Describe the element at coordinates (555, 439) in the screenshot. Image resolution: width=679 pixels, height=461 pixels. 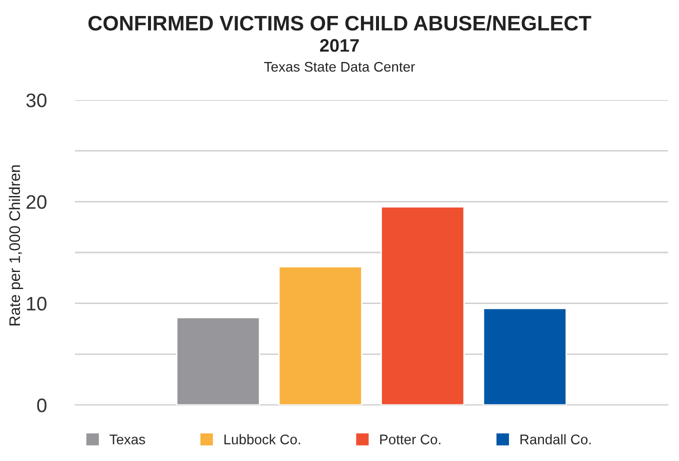
I see `legend-label: Randall Co.` at that location.